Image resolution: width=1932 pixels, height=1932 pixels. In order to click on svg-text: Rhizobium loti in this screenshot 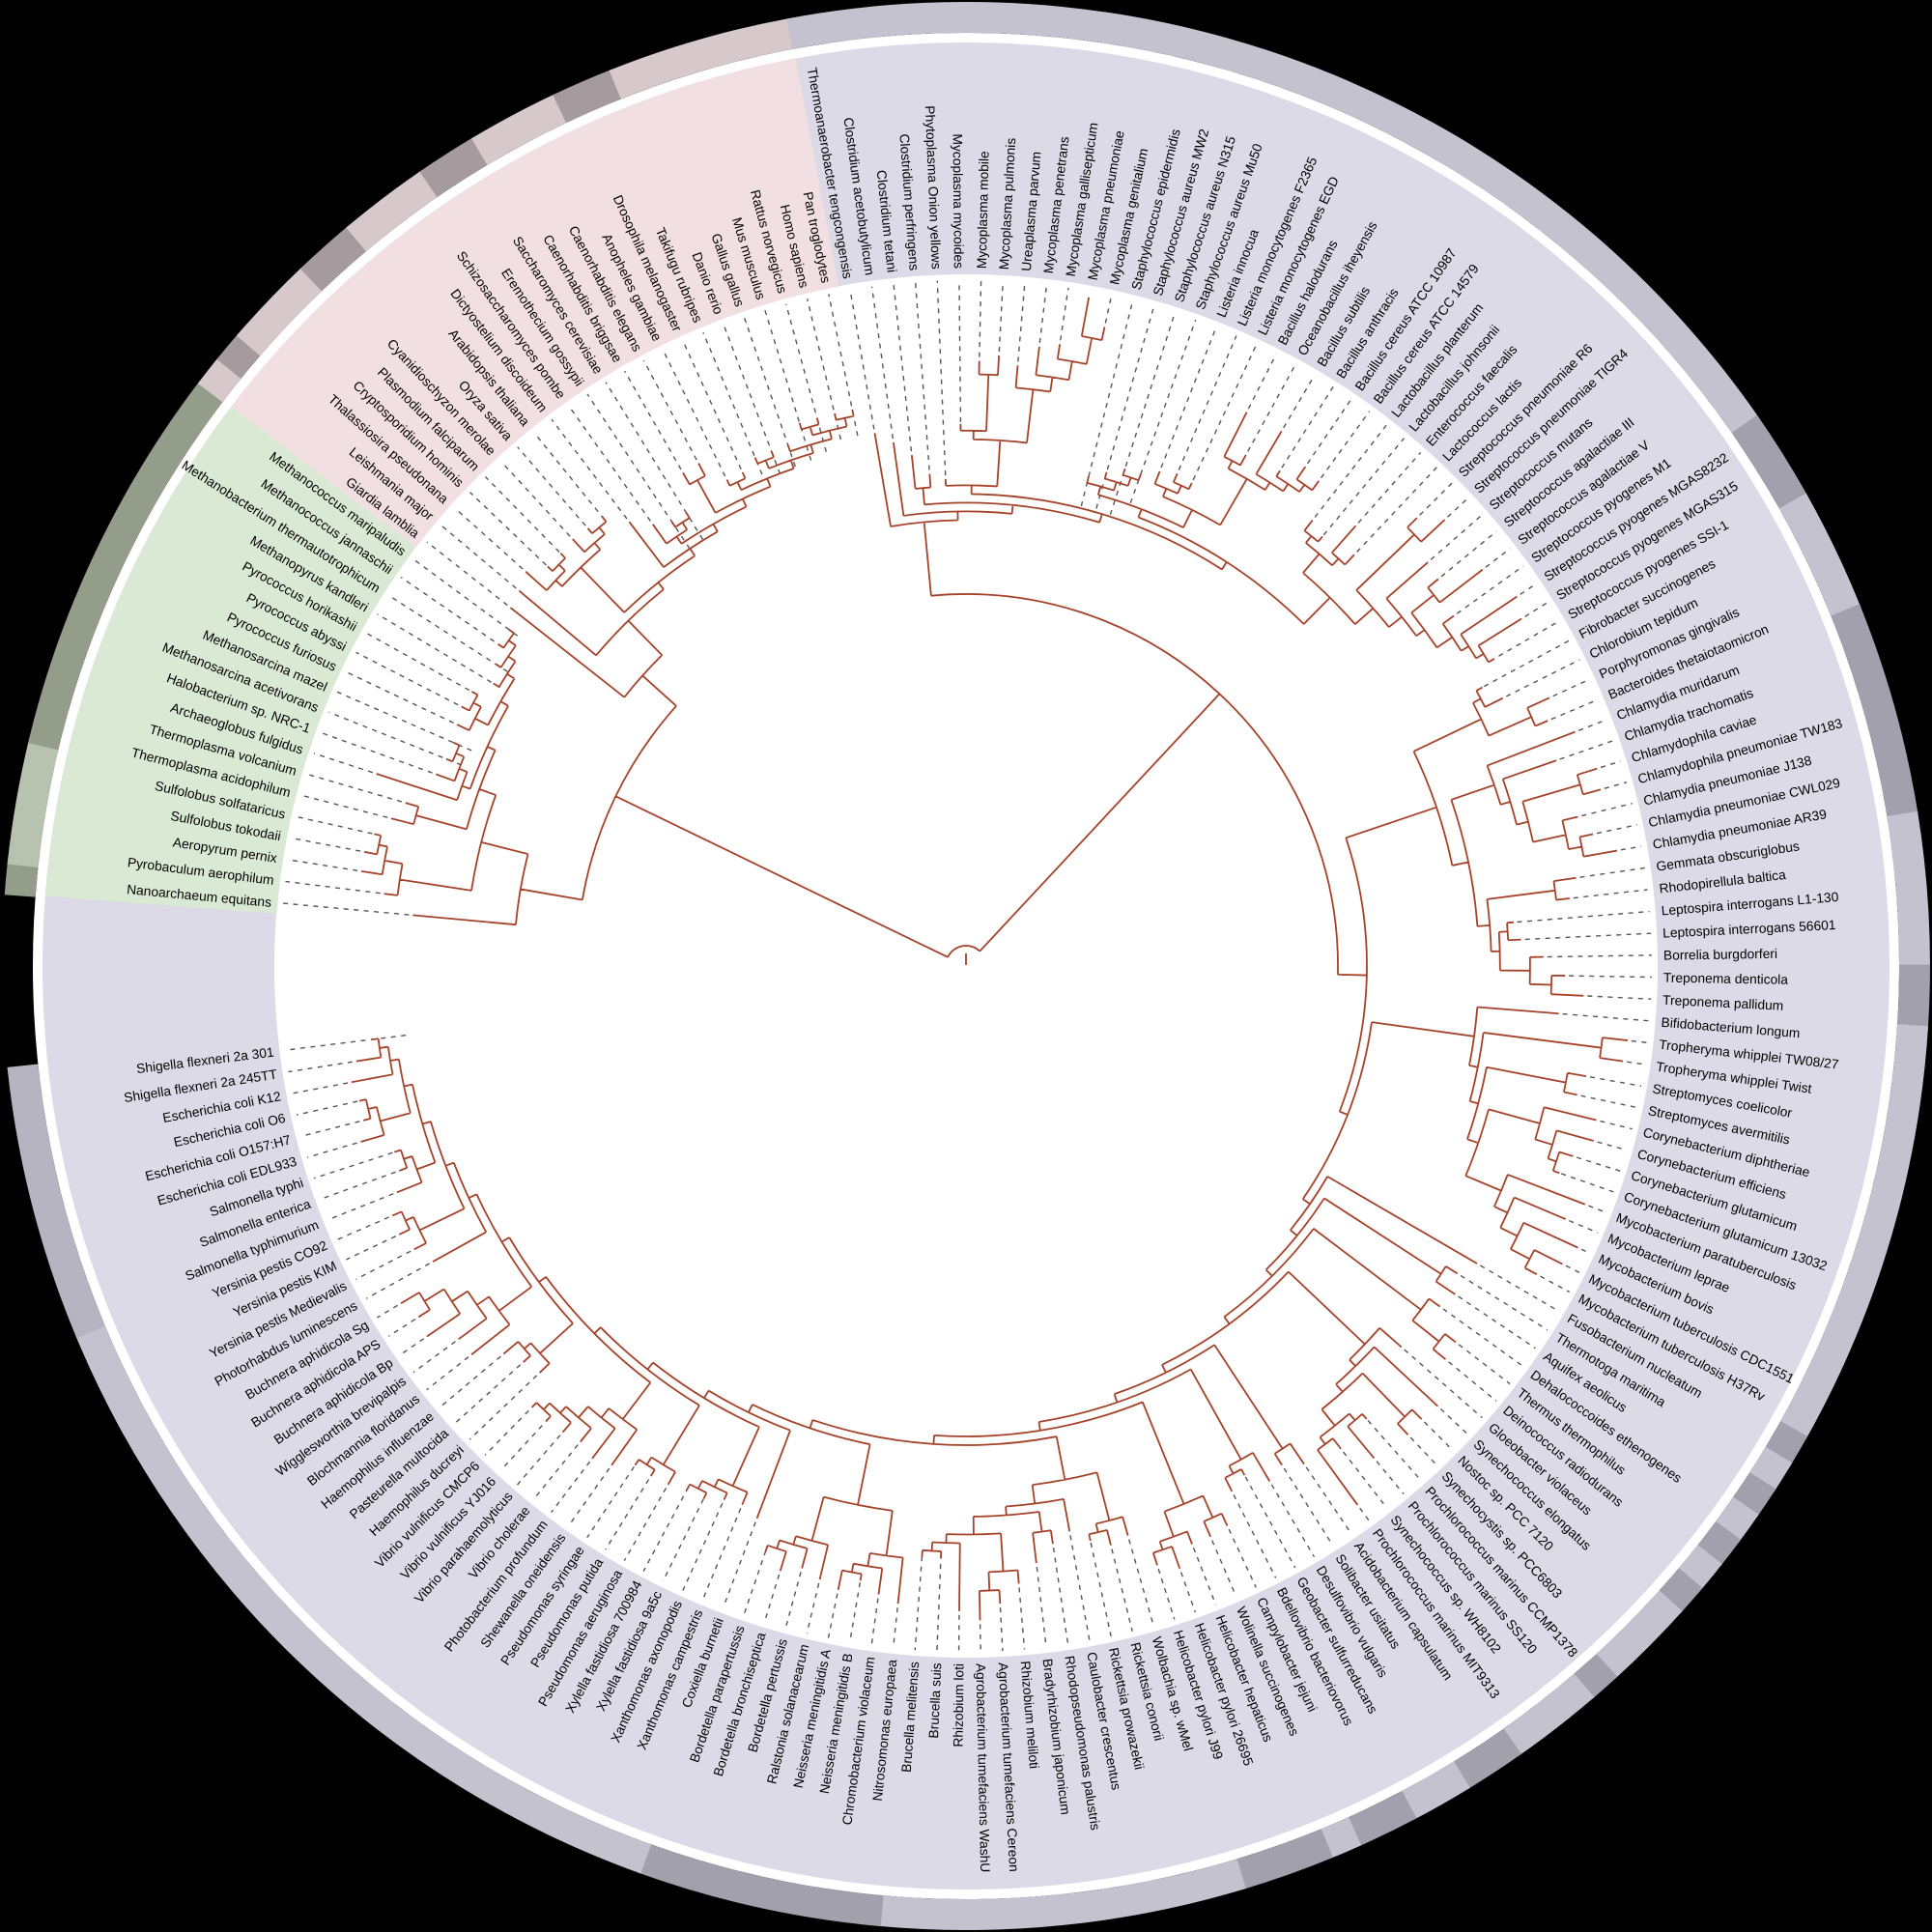, I will do `click(959, 1705)`.